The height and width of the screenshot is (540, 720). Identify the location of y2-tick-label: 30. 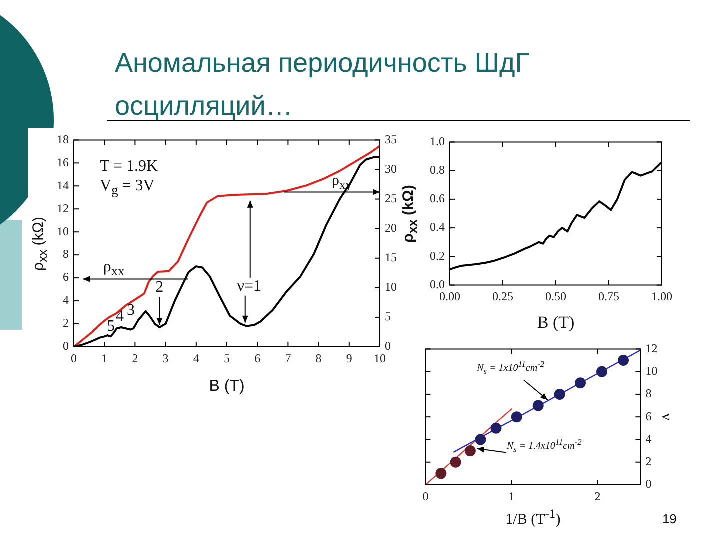
(391, 169).